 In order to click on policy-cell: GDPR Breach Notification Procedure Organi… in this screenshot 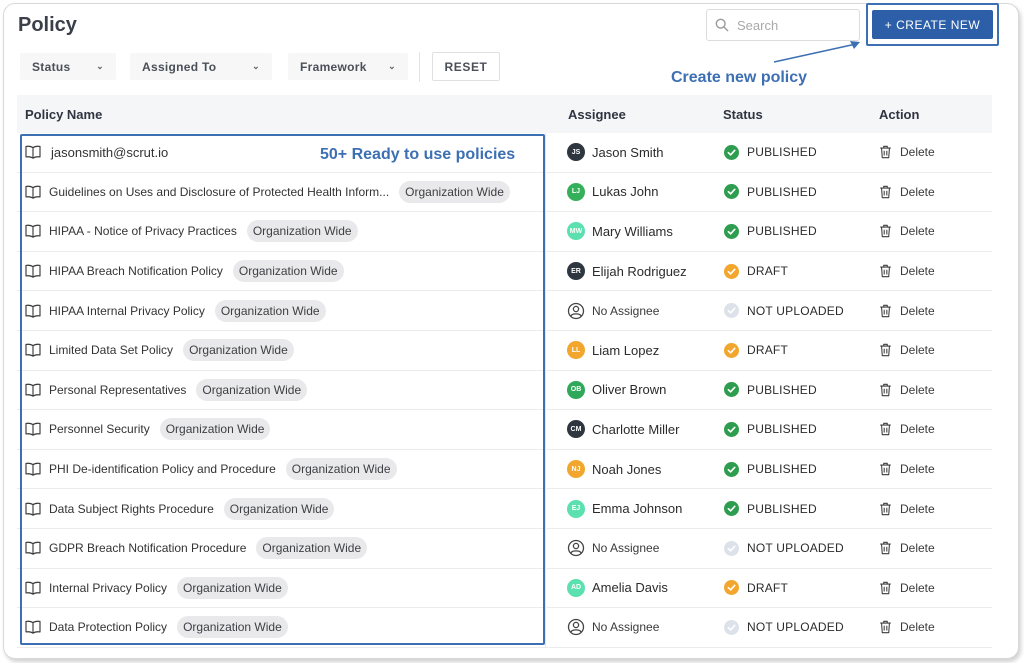, I will do `click(196, 548)`.